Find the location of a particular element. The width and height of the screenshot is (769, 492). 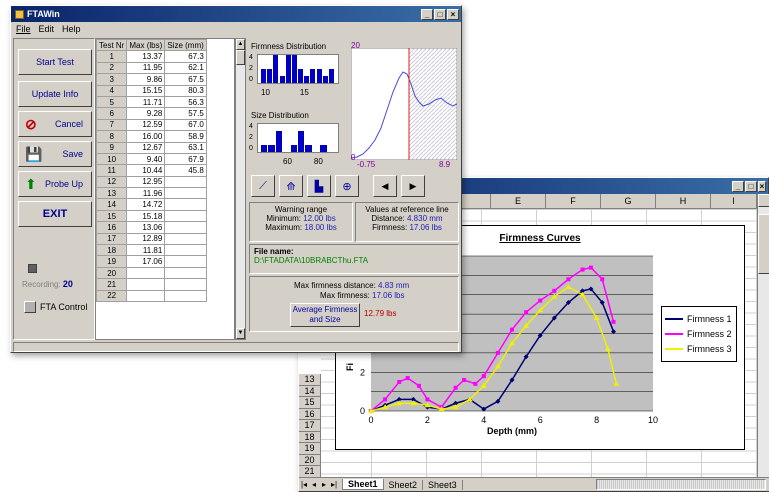

max-cell: 12.89 is located at coordinates (146, 239).